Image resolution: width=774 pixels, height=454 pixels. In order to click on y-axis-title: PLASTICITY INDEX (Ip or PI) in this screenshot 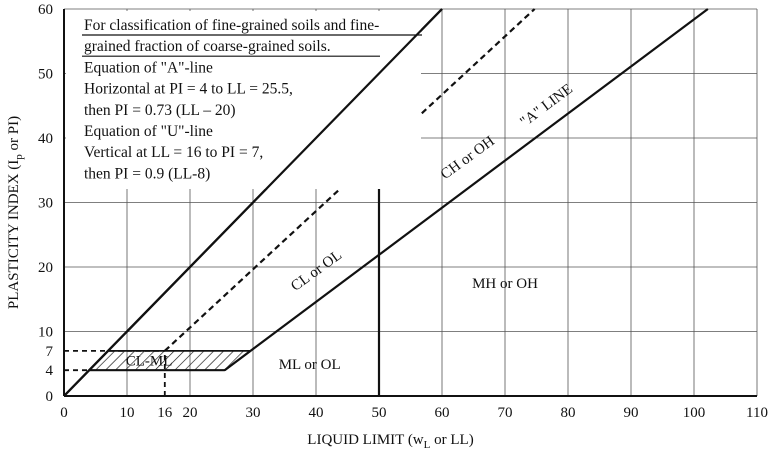, I will do `click(15, 212)`.